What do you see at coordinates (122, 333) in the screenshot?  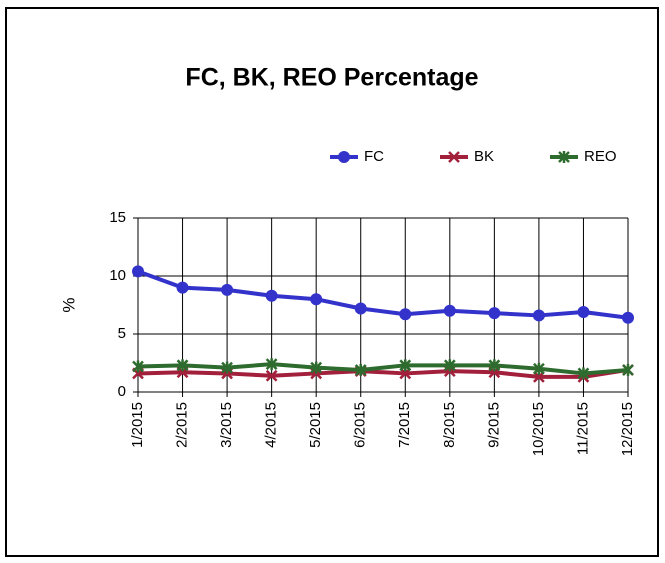 I see `y-tick-label: 5` at bounding box center [122, 333].